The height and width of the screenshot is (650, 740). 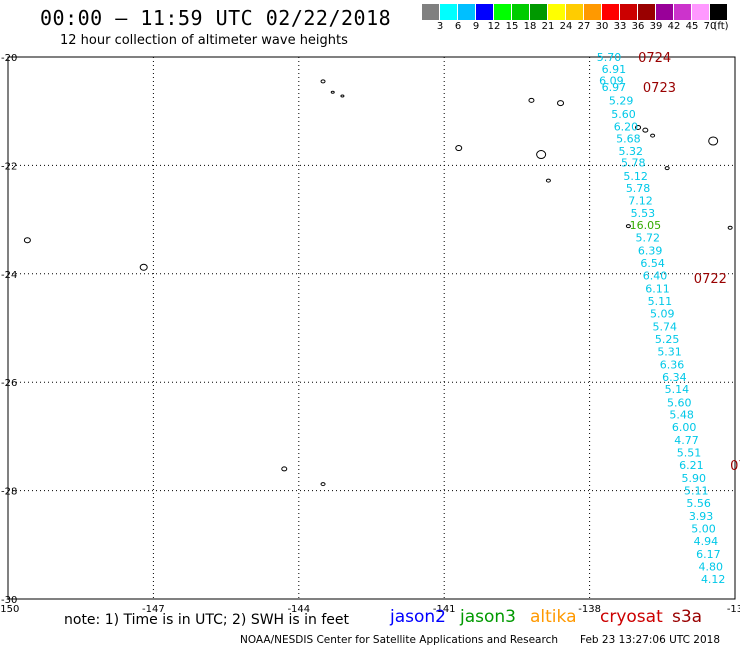 What do you see at coordinates (584, 26) in the screenshot?
I see `scale-label: 27` at bounding box center [584, 26].